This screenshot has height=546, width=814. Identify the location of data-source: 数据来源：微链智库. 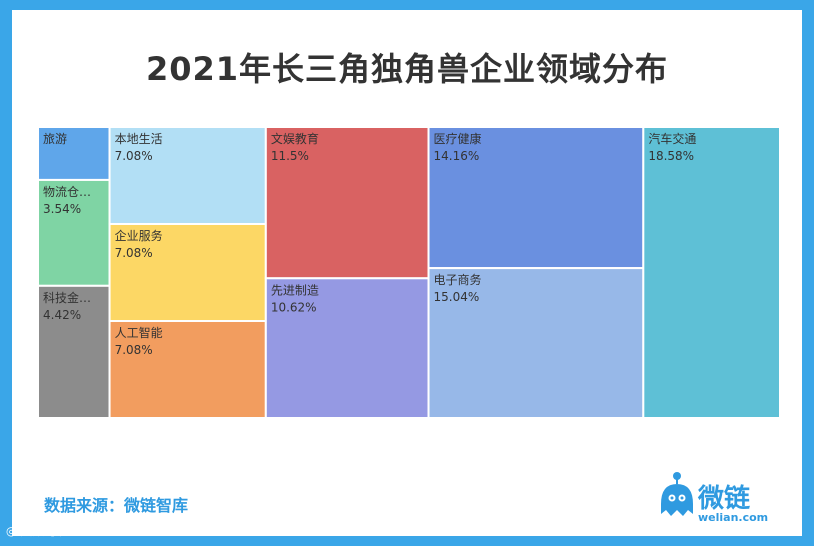
(116, 505).